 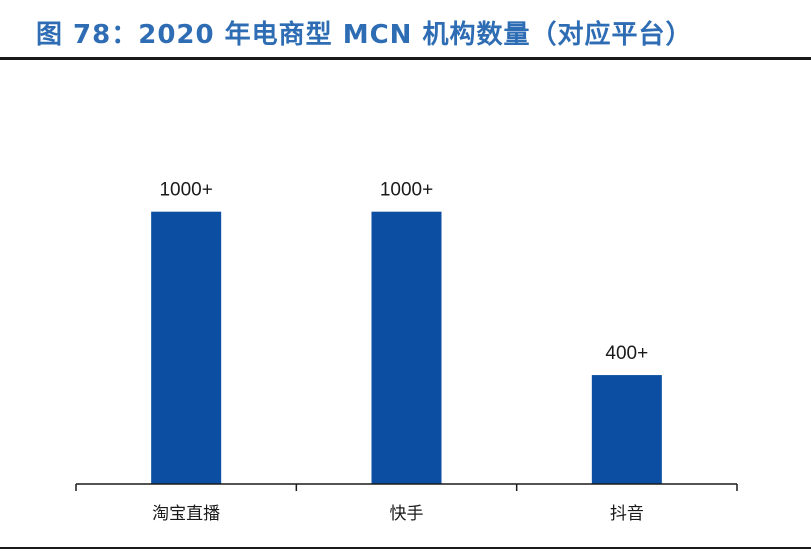 What do you see at coordinates (627, 514) in the screenshot?
I see `category-label-2: 抖音` at bounding box center [627, 514].